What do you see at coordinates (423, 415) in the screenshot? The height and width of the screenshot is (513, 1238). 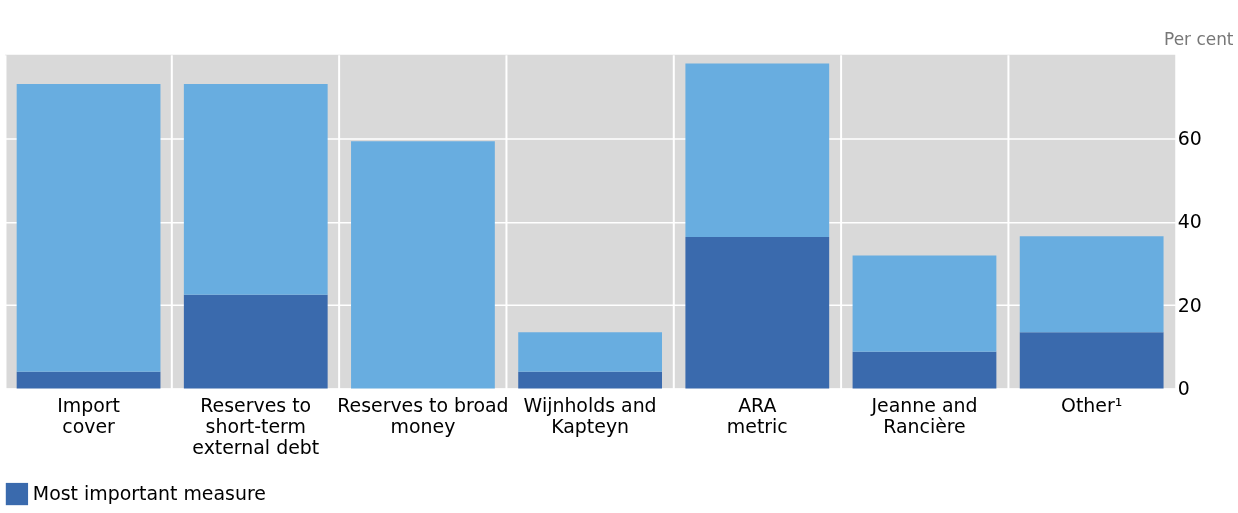 I see `x-tick-label: Reserves to broad money` at bounding box center [423, 415].